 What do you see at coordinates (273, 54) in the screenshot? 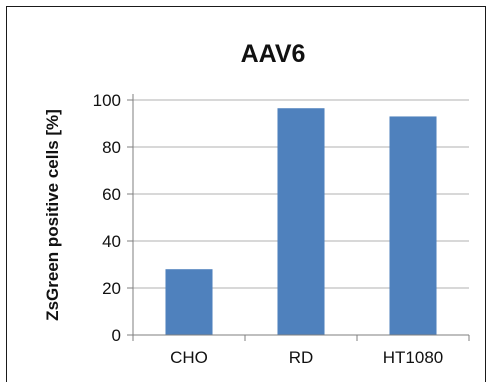
I see `chart-title: AAV6` at bounding box center [273, 54].